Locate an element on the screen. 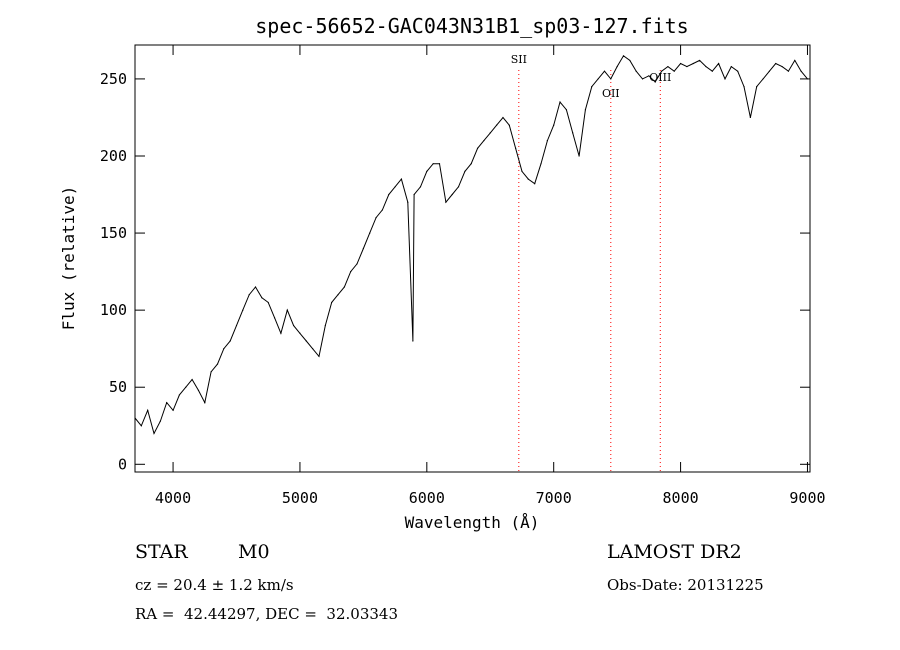 The width and height of the screenshot is (900, 650). line-marker-label: SII is located at coordinates (519, 59).